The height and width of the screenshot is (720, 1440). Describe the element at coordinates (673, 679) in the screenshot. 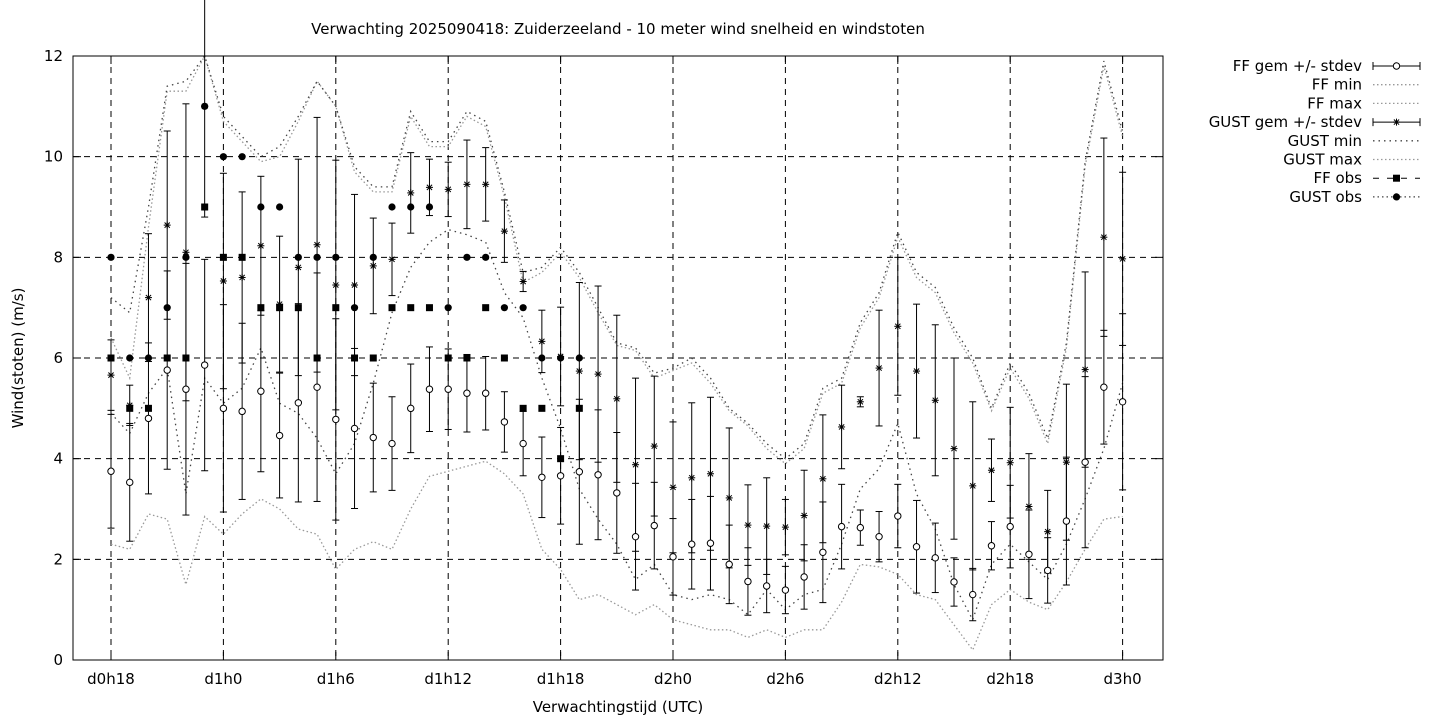

I see `x-tick-label: d2h0` at that location.